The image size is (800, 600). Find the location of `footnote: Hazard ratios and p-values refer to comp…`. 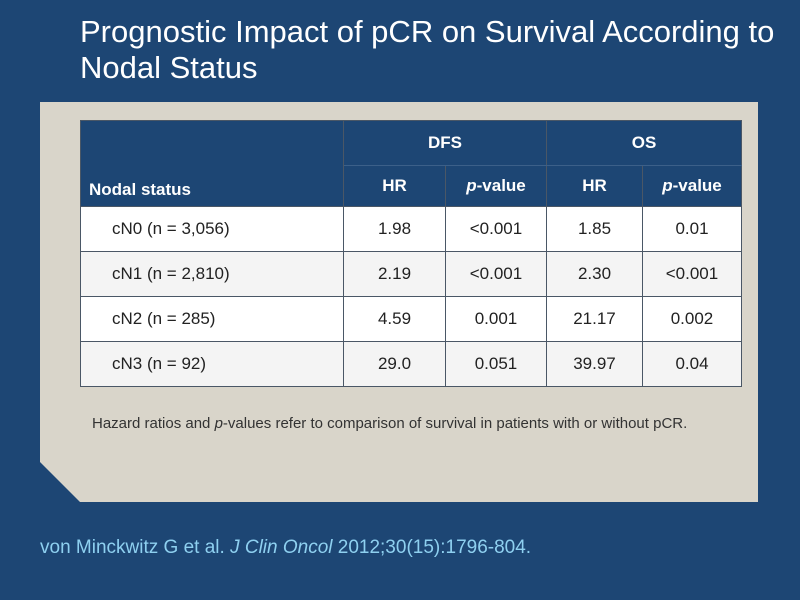

footnote: Hazard ratios and p-values refer to comp… is located at coordinates (390, 423).